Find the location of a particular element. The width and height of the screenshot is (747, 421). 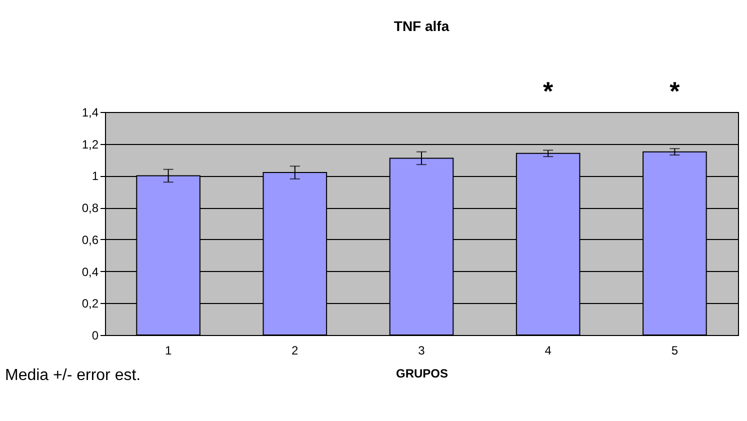

chart-title: TNF alfa is located at coordinates (422, 26).